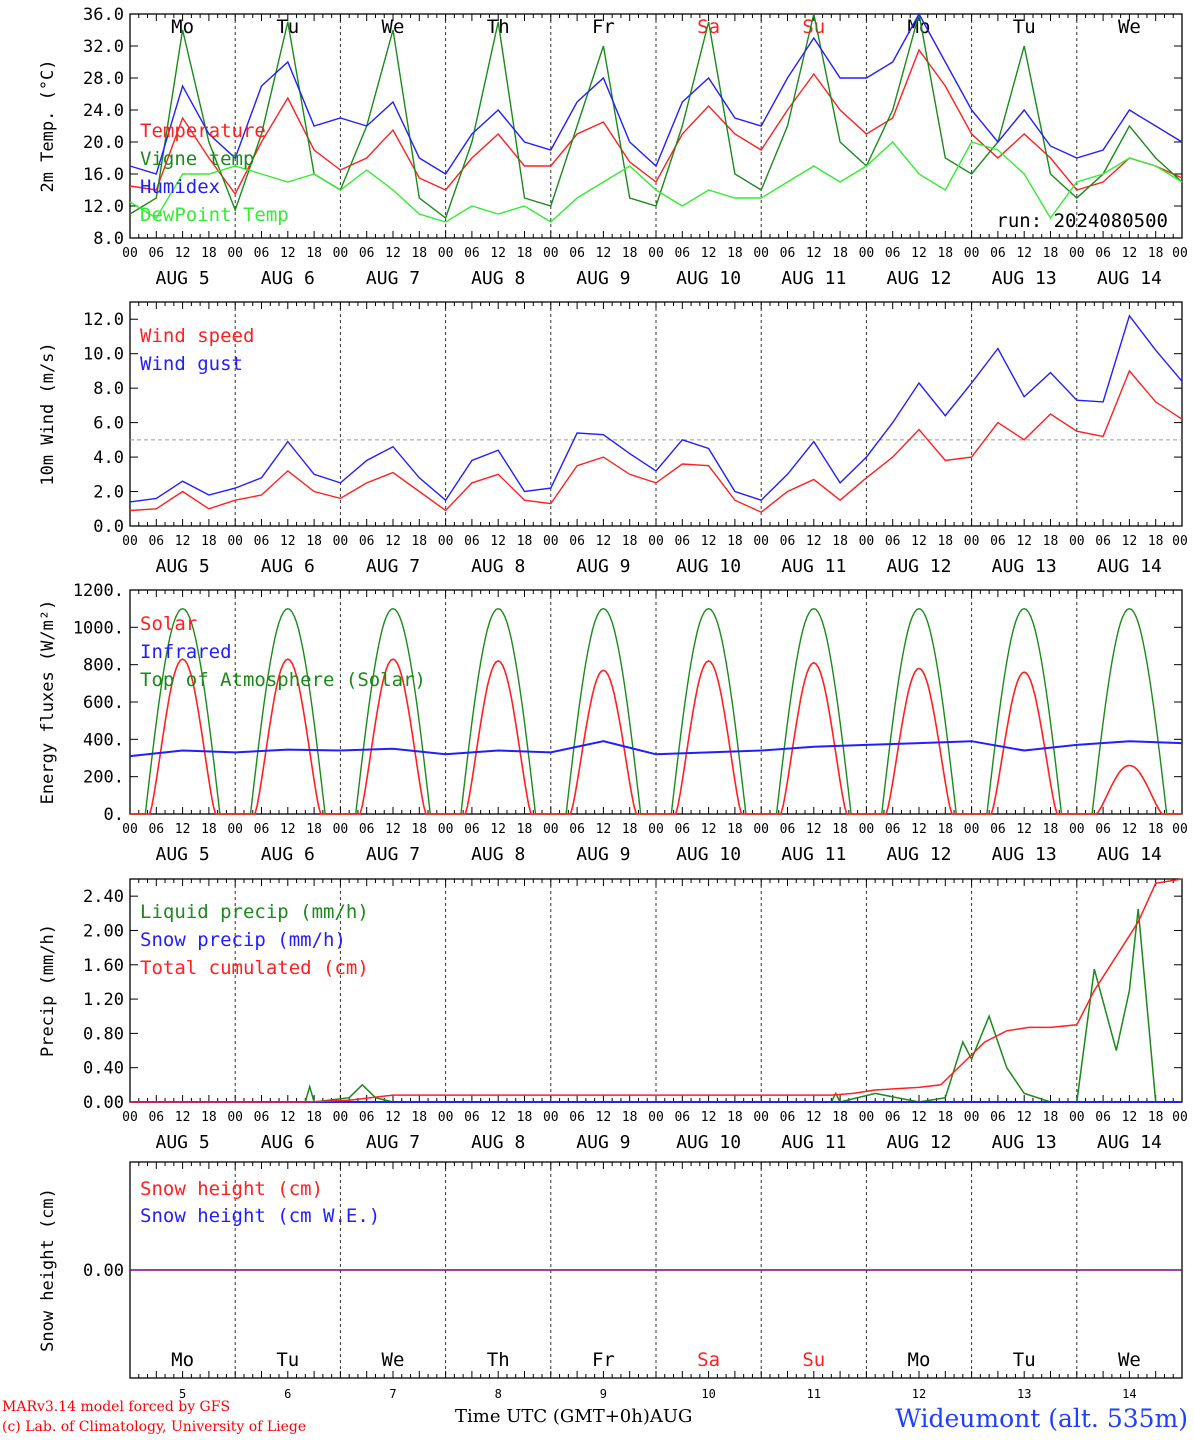  What do you see at coordinates (108, 458) in the screenshot?
I see `y-tick-label: 4.0` at bounding box center [108, 458].